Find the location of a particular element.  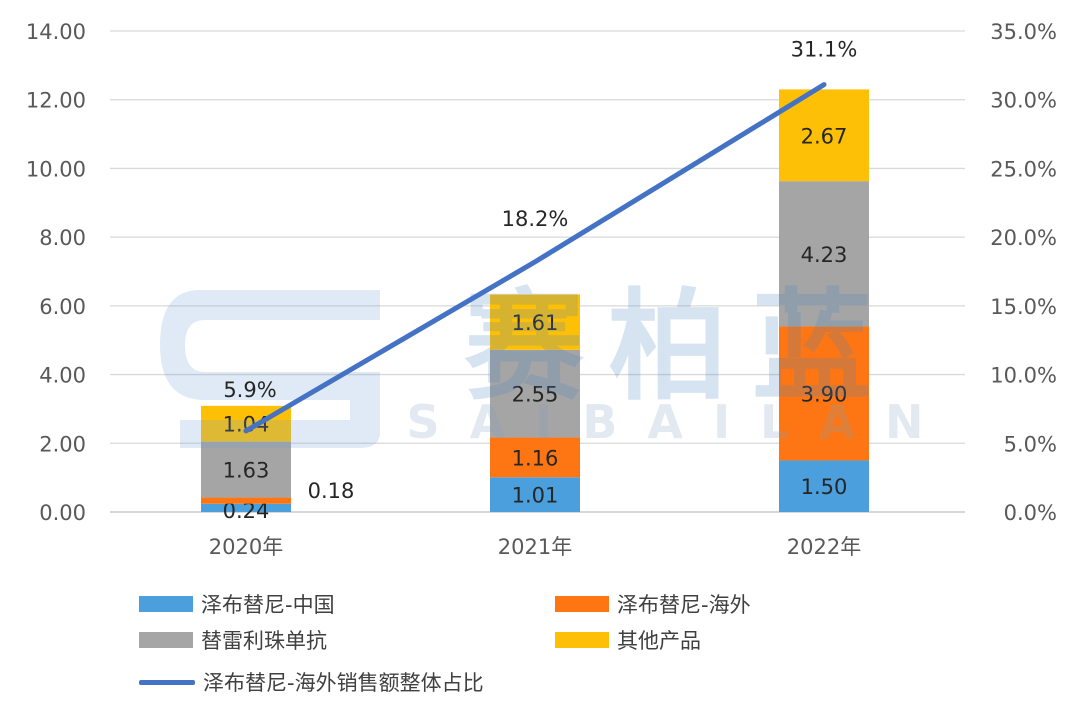

legend-item-overseas: 泽布替尼-海外 is located at coordinates (653, 604).